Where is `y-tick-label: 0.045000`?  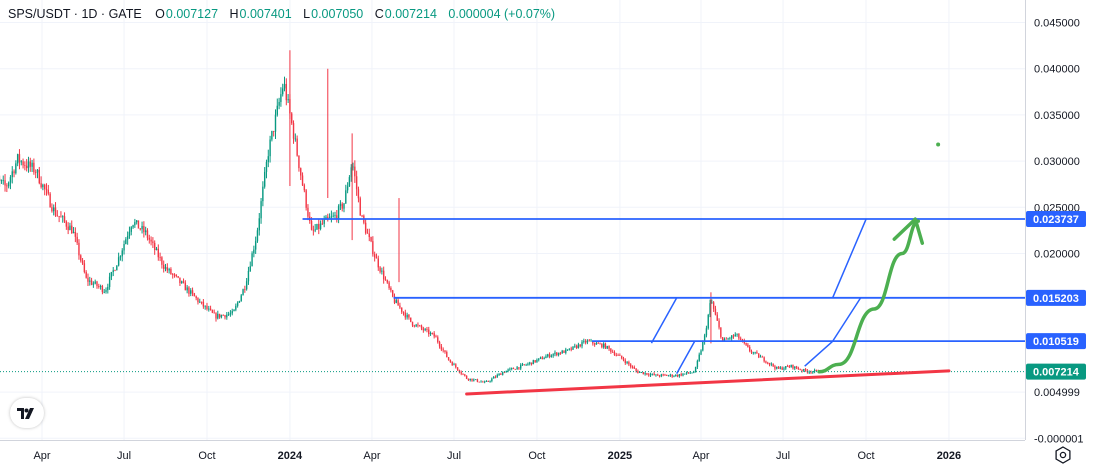 y-tick-label: 0.045000 is located at coordinates (1057, 24).